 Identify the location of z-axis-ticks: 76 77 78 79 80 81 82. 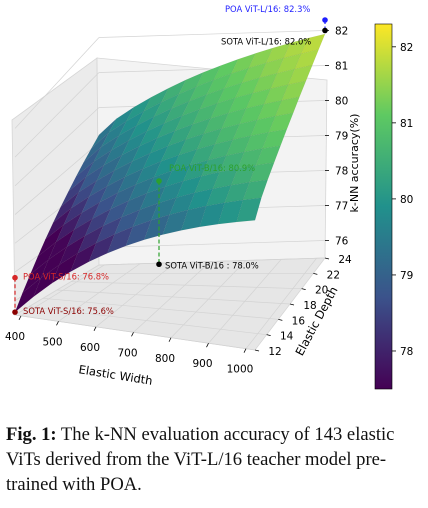
(337, 137).